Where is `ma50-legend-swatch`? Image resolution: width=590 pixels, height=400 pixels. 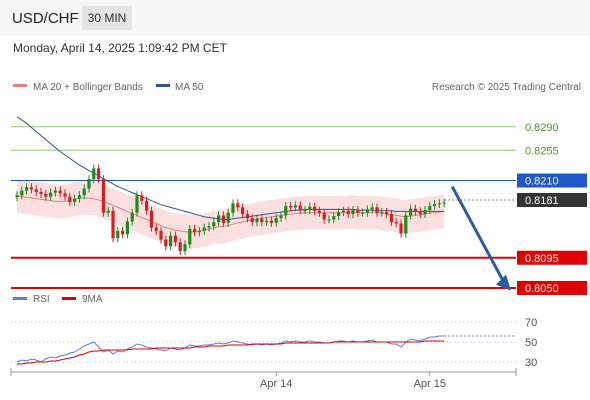 ma50-legend-swatch is located at coordinates (163, 85).